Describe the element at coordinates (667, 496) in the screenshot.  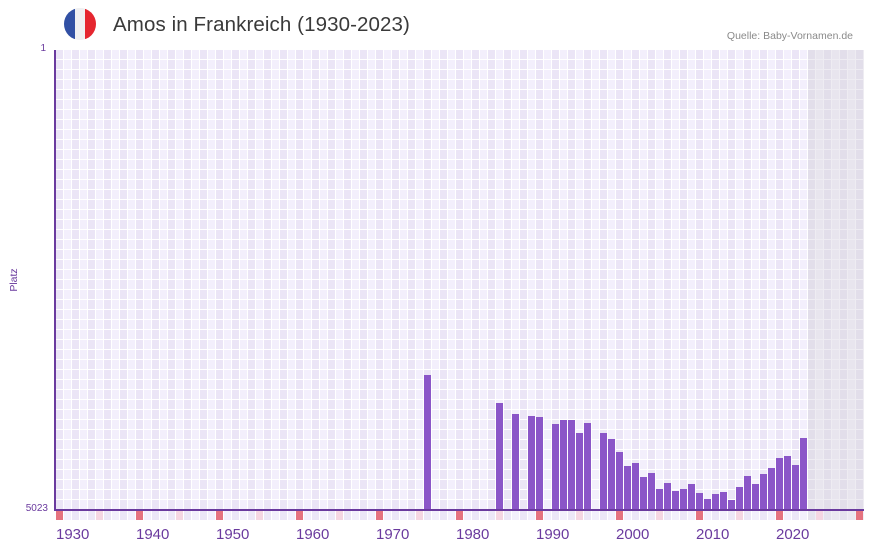
I see `bar-2006` at that location.